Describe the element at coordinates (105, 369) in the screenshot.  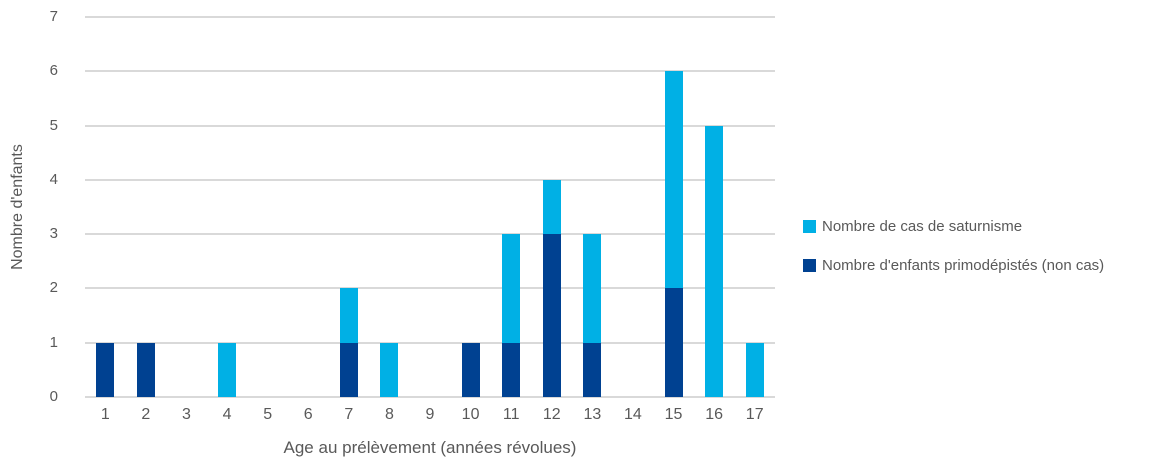
I see `bar-segment-age1-primodepistes` at that location.